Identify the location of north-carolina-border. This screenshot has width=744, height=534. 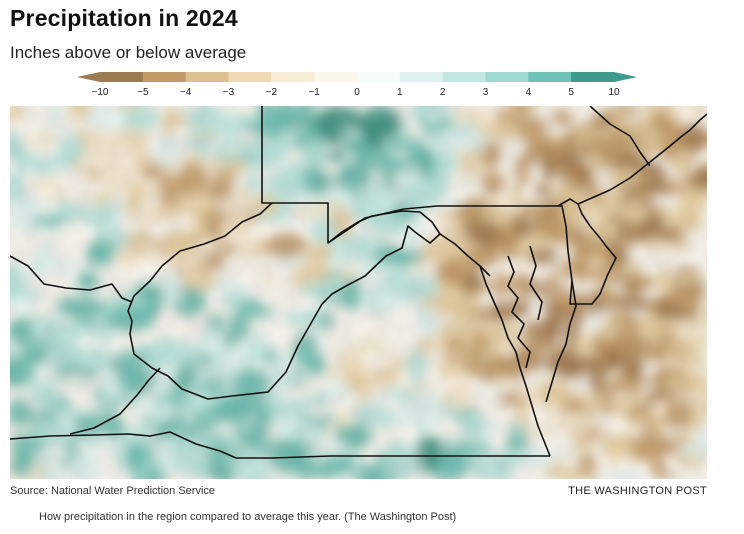
(115, 401).